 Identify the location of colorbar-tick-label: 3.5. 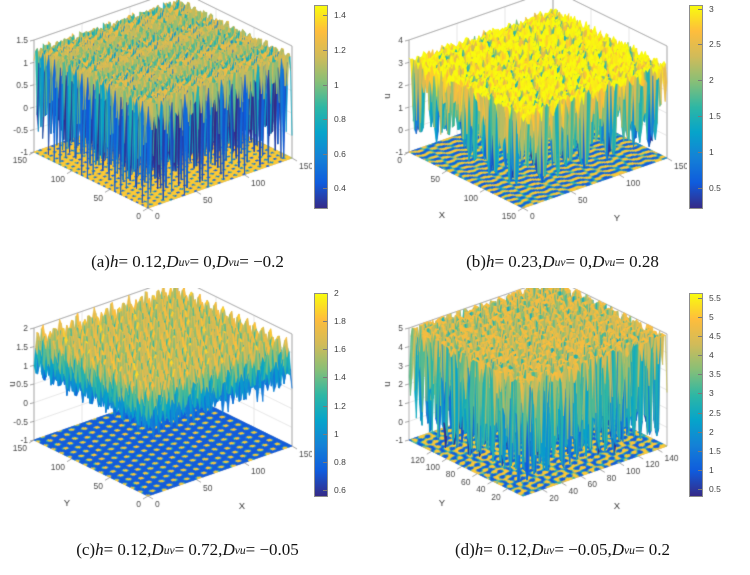
(715, 374).